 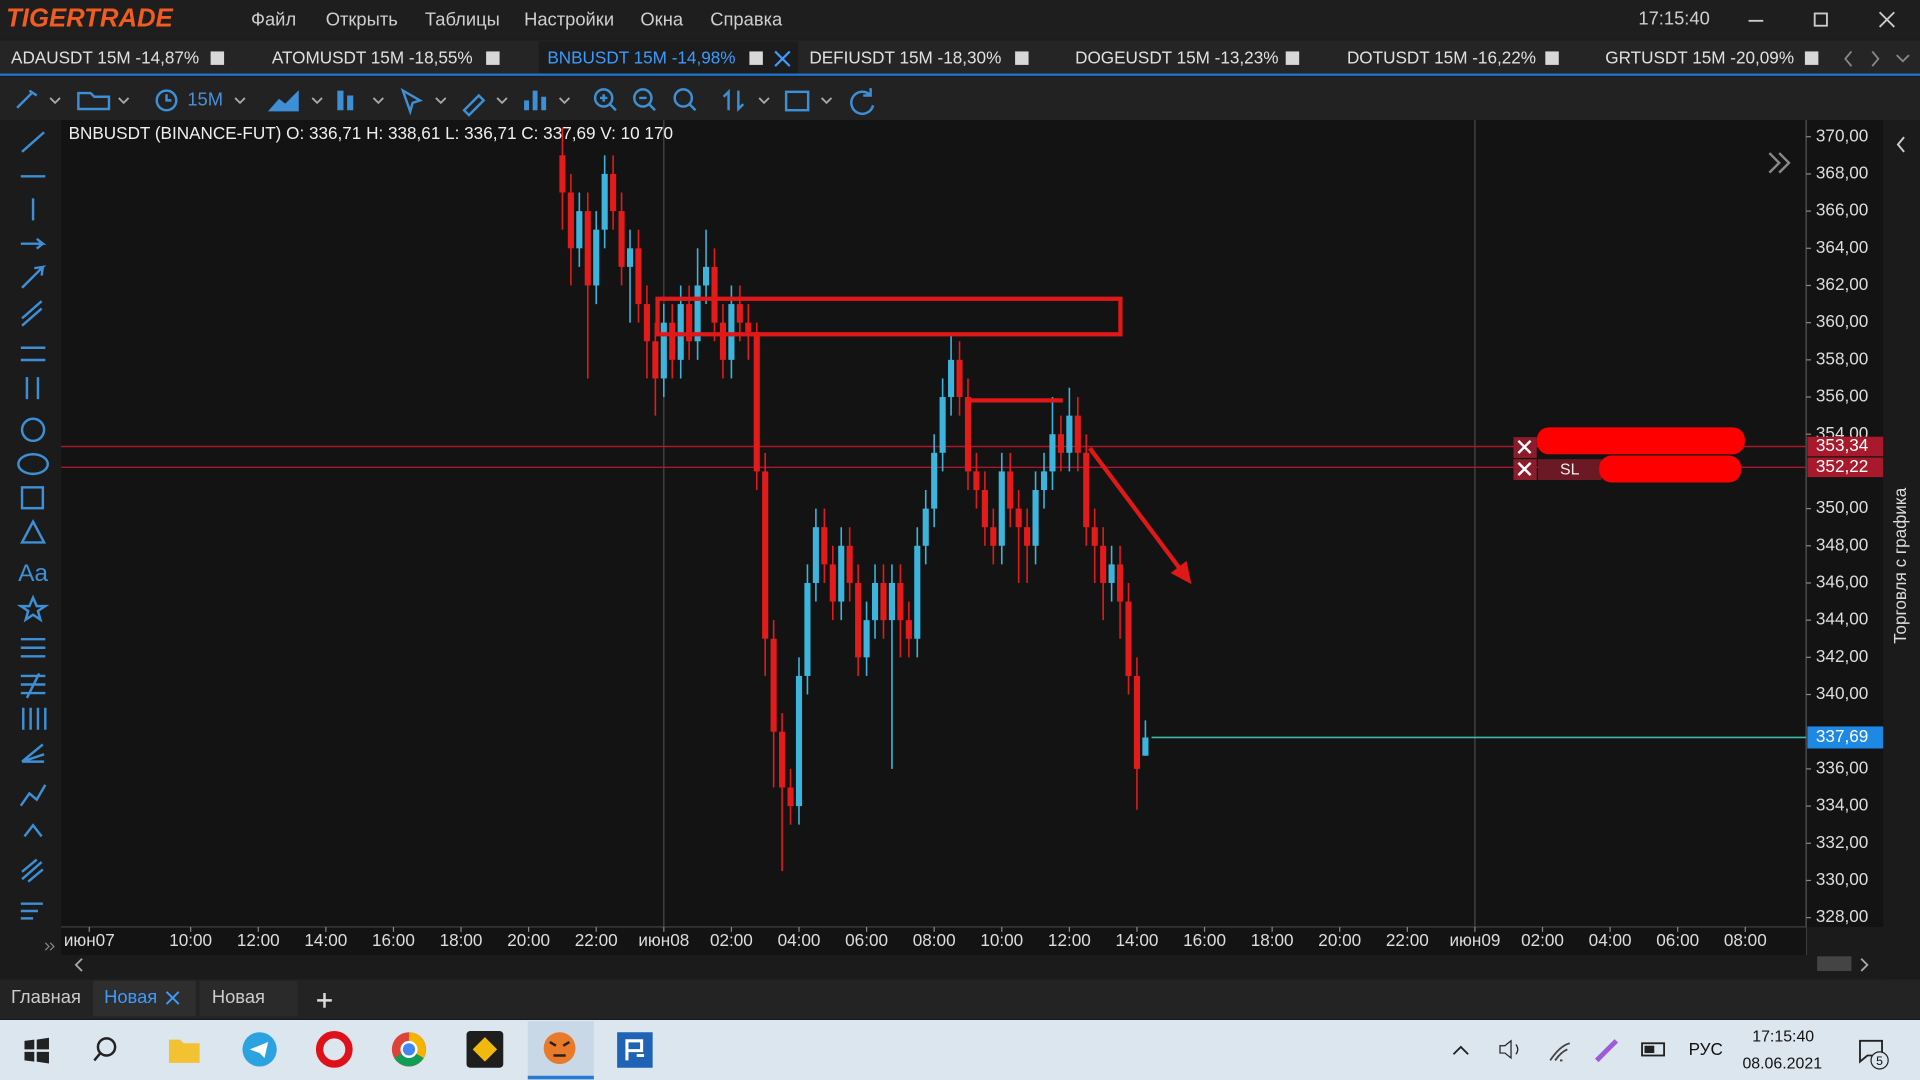 I want to click on dropdown-arrows, so click(x=441, y=101).